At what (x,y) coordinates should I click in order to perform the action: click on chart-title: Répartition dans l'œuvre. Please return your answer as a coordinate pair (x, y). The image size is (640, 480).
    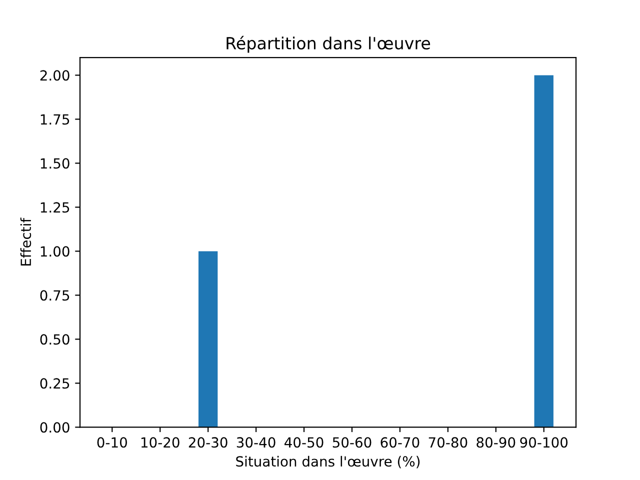
    Looking at the image, I should click on (328, 44).